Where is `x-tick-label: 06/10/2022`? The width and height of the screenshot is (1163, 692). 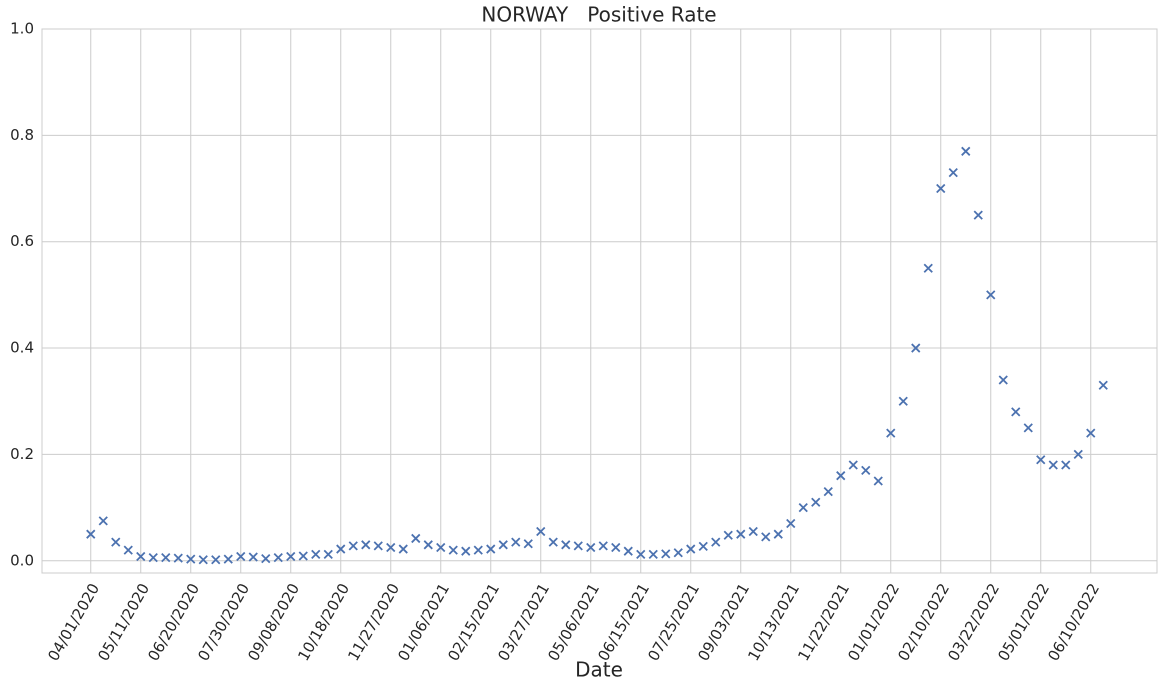
x-tick-label: 06/10/2022 is located at coordinates (1073, 622).